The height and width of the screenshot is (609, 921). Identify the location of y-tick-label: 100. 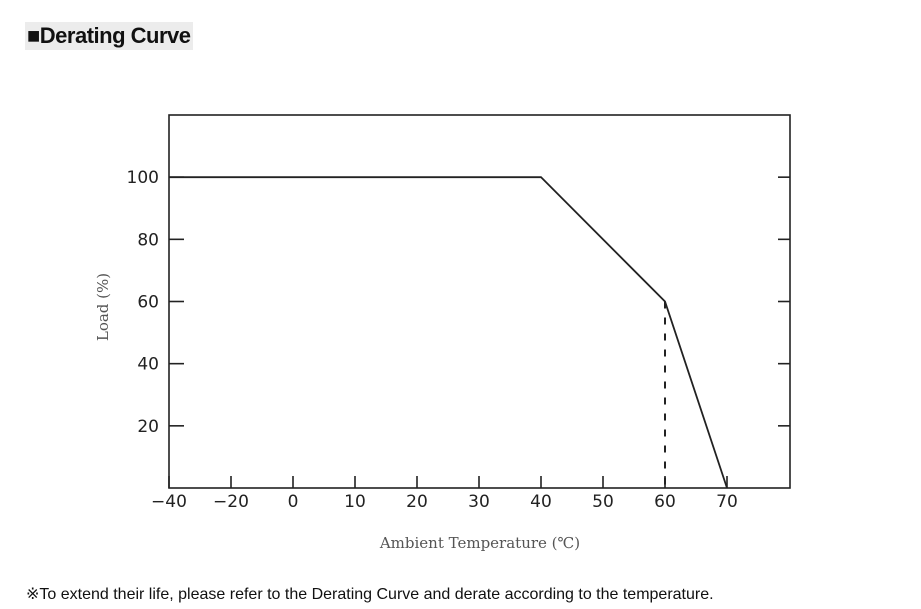
(143, 178).